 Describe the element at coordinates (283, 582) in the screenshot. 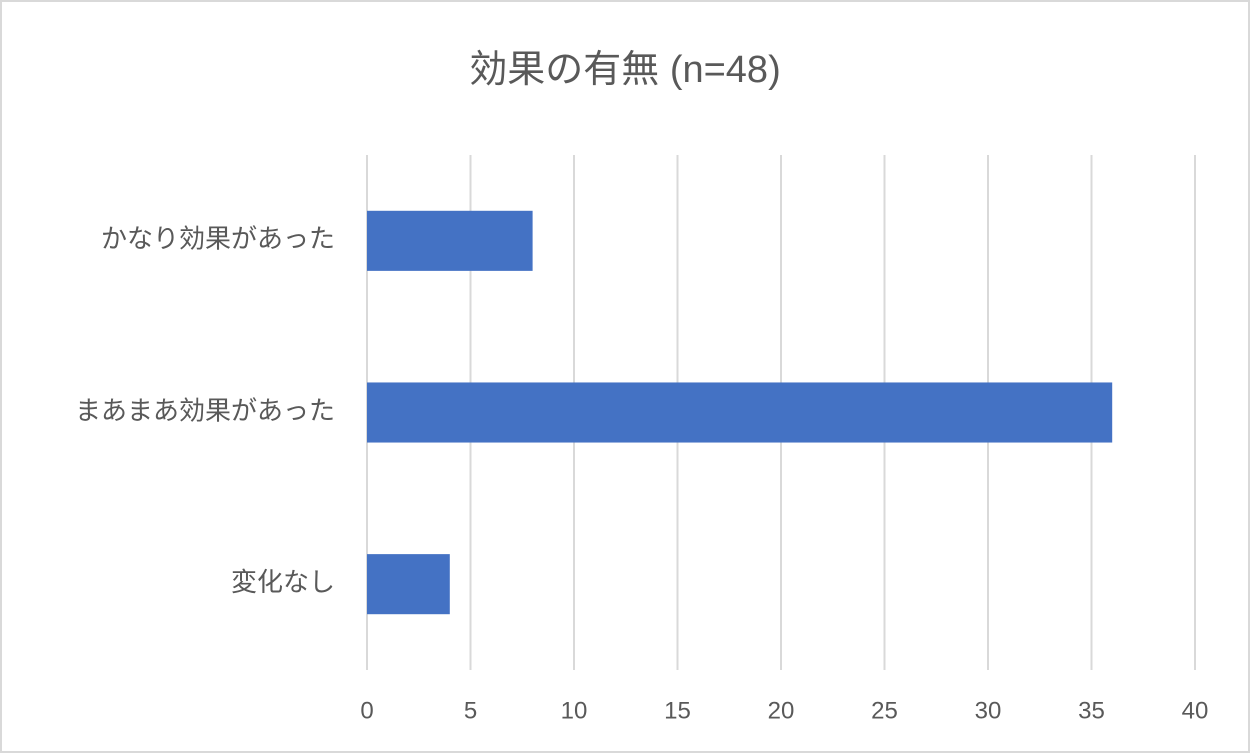

I see `y-tick-label: 変化なし` at that location.